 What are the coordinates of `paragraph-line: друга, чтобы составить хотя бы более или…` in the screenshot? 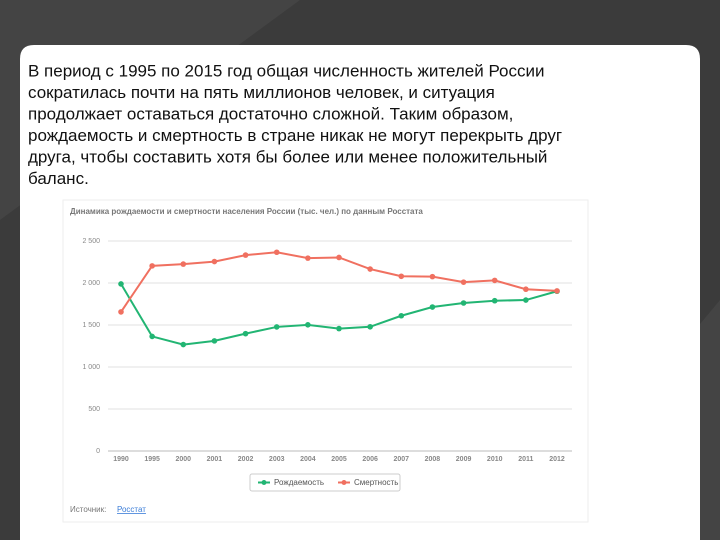 It's located at (287, 156).